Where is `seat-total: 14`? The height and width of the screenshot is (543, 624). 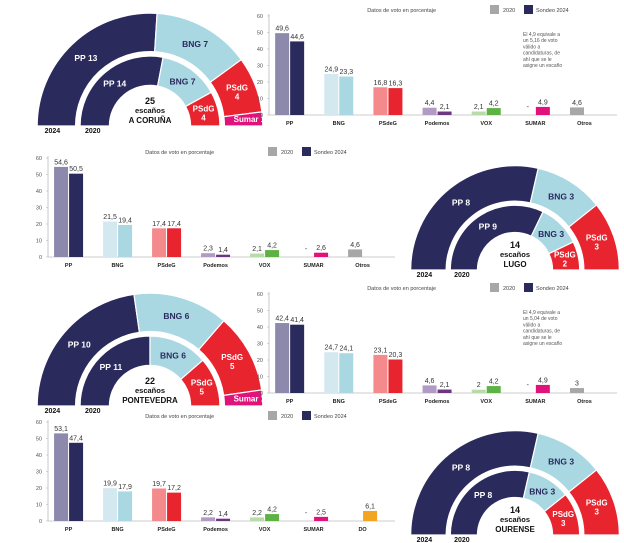 seat-total: 14 is located at coordinates (515, 510).